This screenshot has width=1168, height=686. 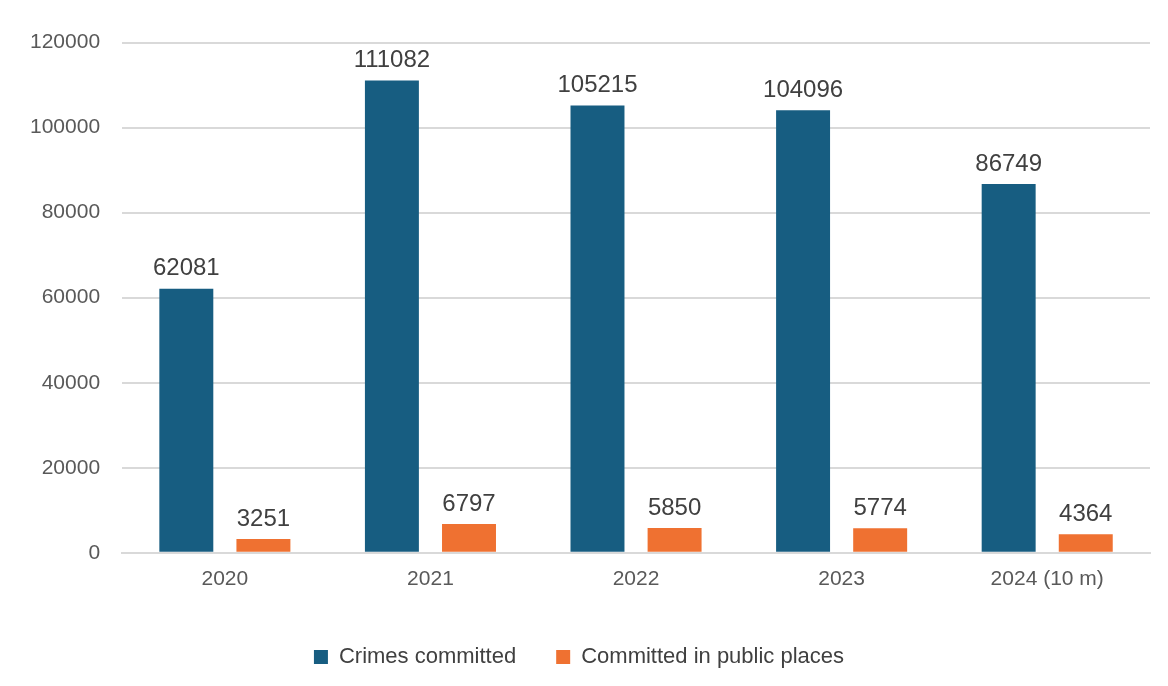 I want to click on data-label: 62081, so click(x=186, y=267).